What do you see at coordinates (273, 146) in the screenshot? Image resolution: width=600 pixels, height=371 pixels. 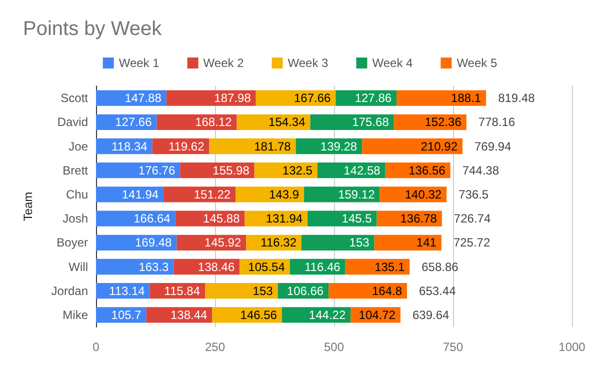 I see `data-label: 181.78` at bounding box center [273, 146].